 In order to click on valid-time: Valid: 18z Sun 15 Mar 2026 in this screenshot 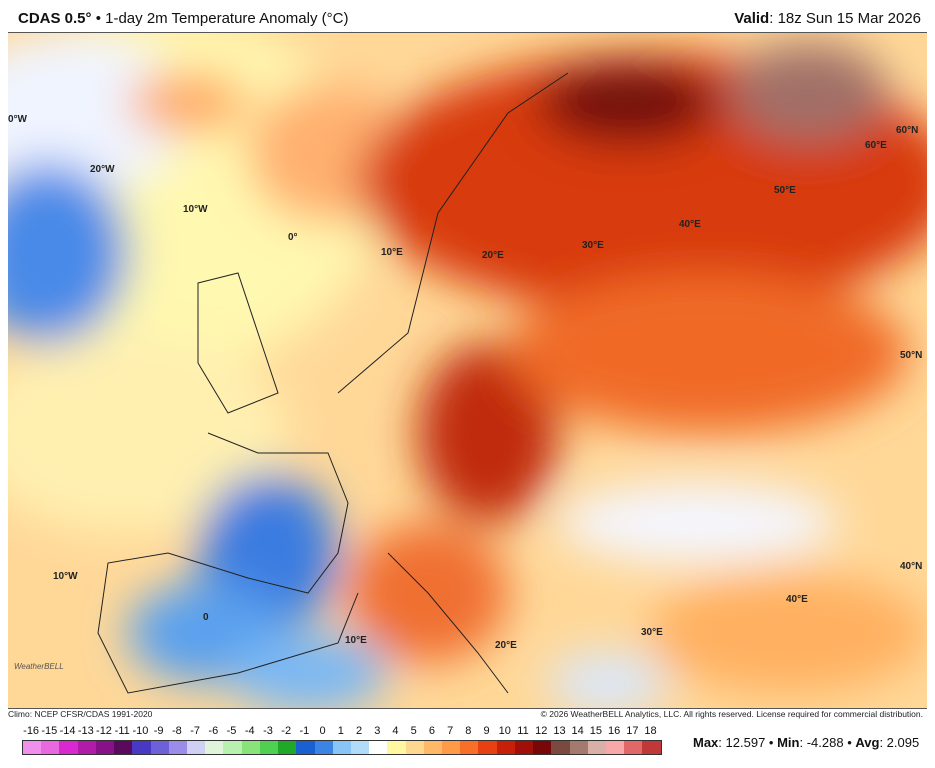, I will do `click(827, 18)`.